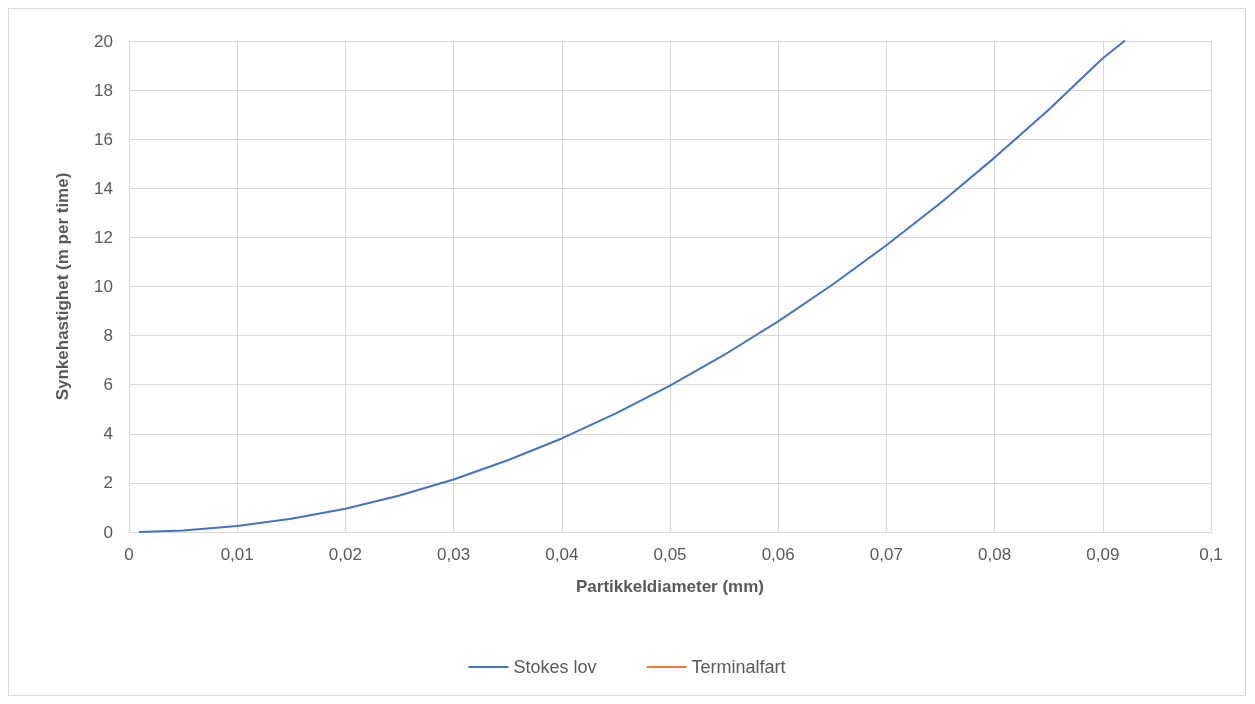 The image size is (1255, 704). I want to click on x-tick-label: 0,09, so click(1103, 554).